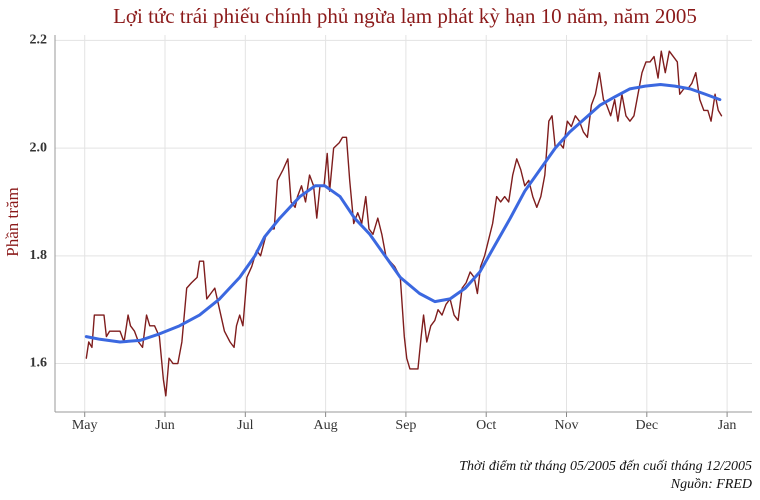 The width and height of the screenshot is (760, 500). I want to click on y-tick-label: 1.6, so click(39, 363).